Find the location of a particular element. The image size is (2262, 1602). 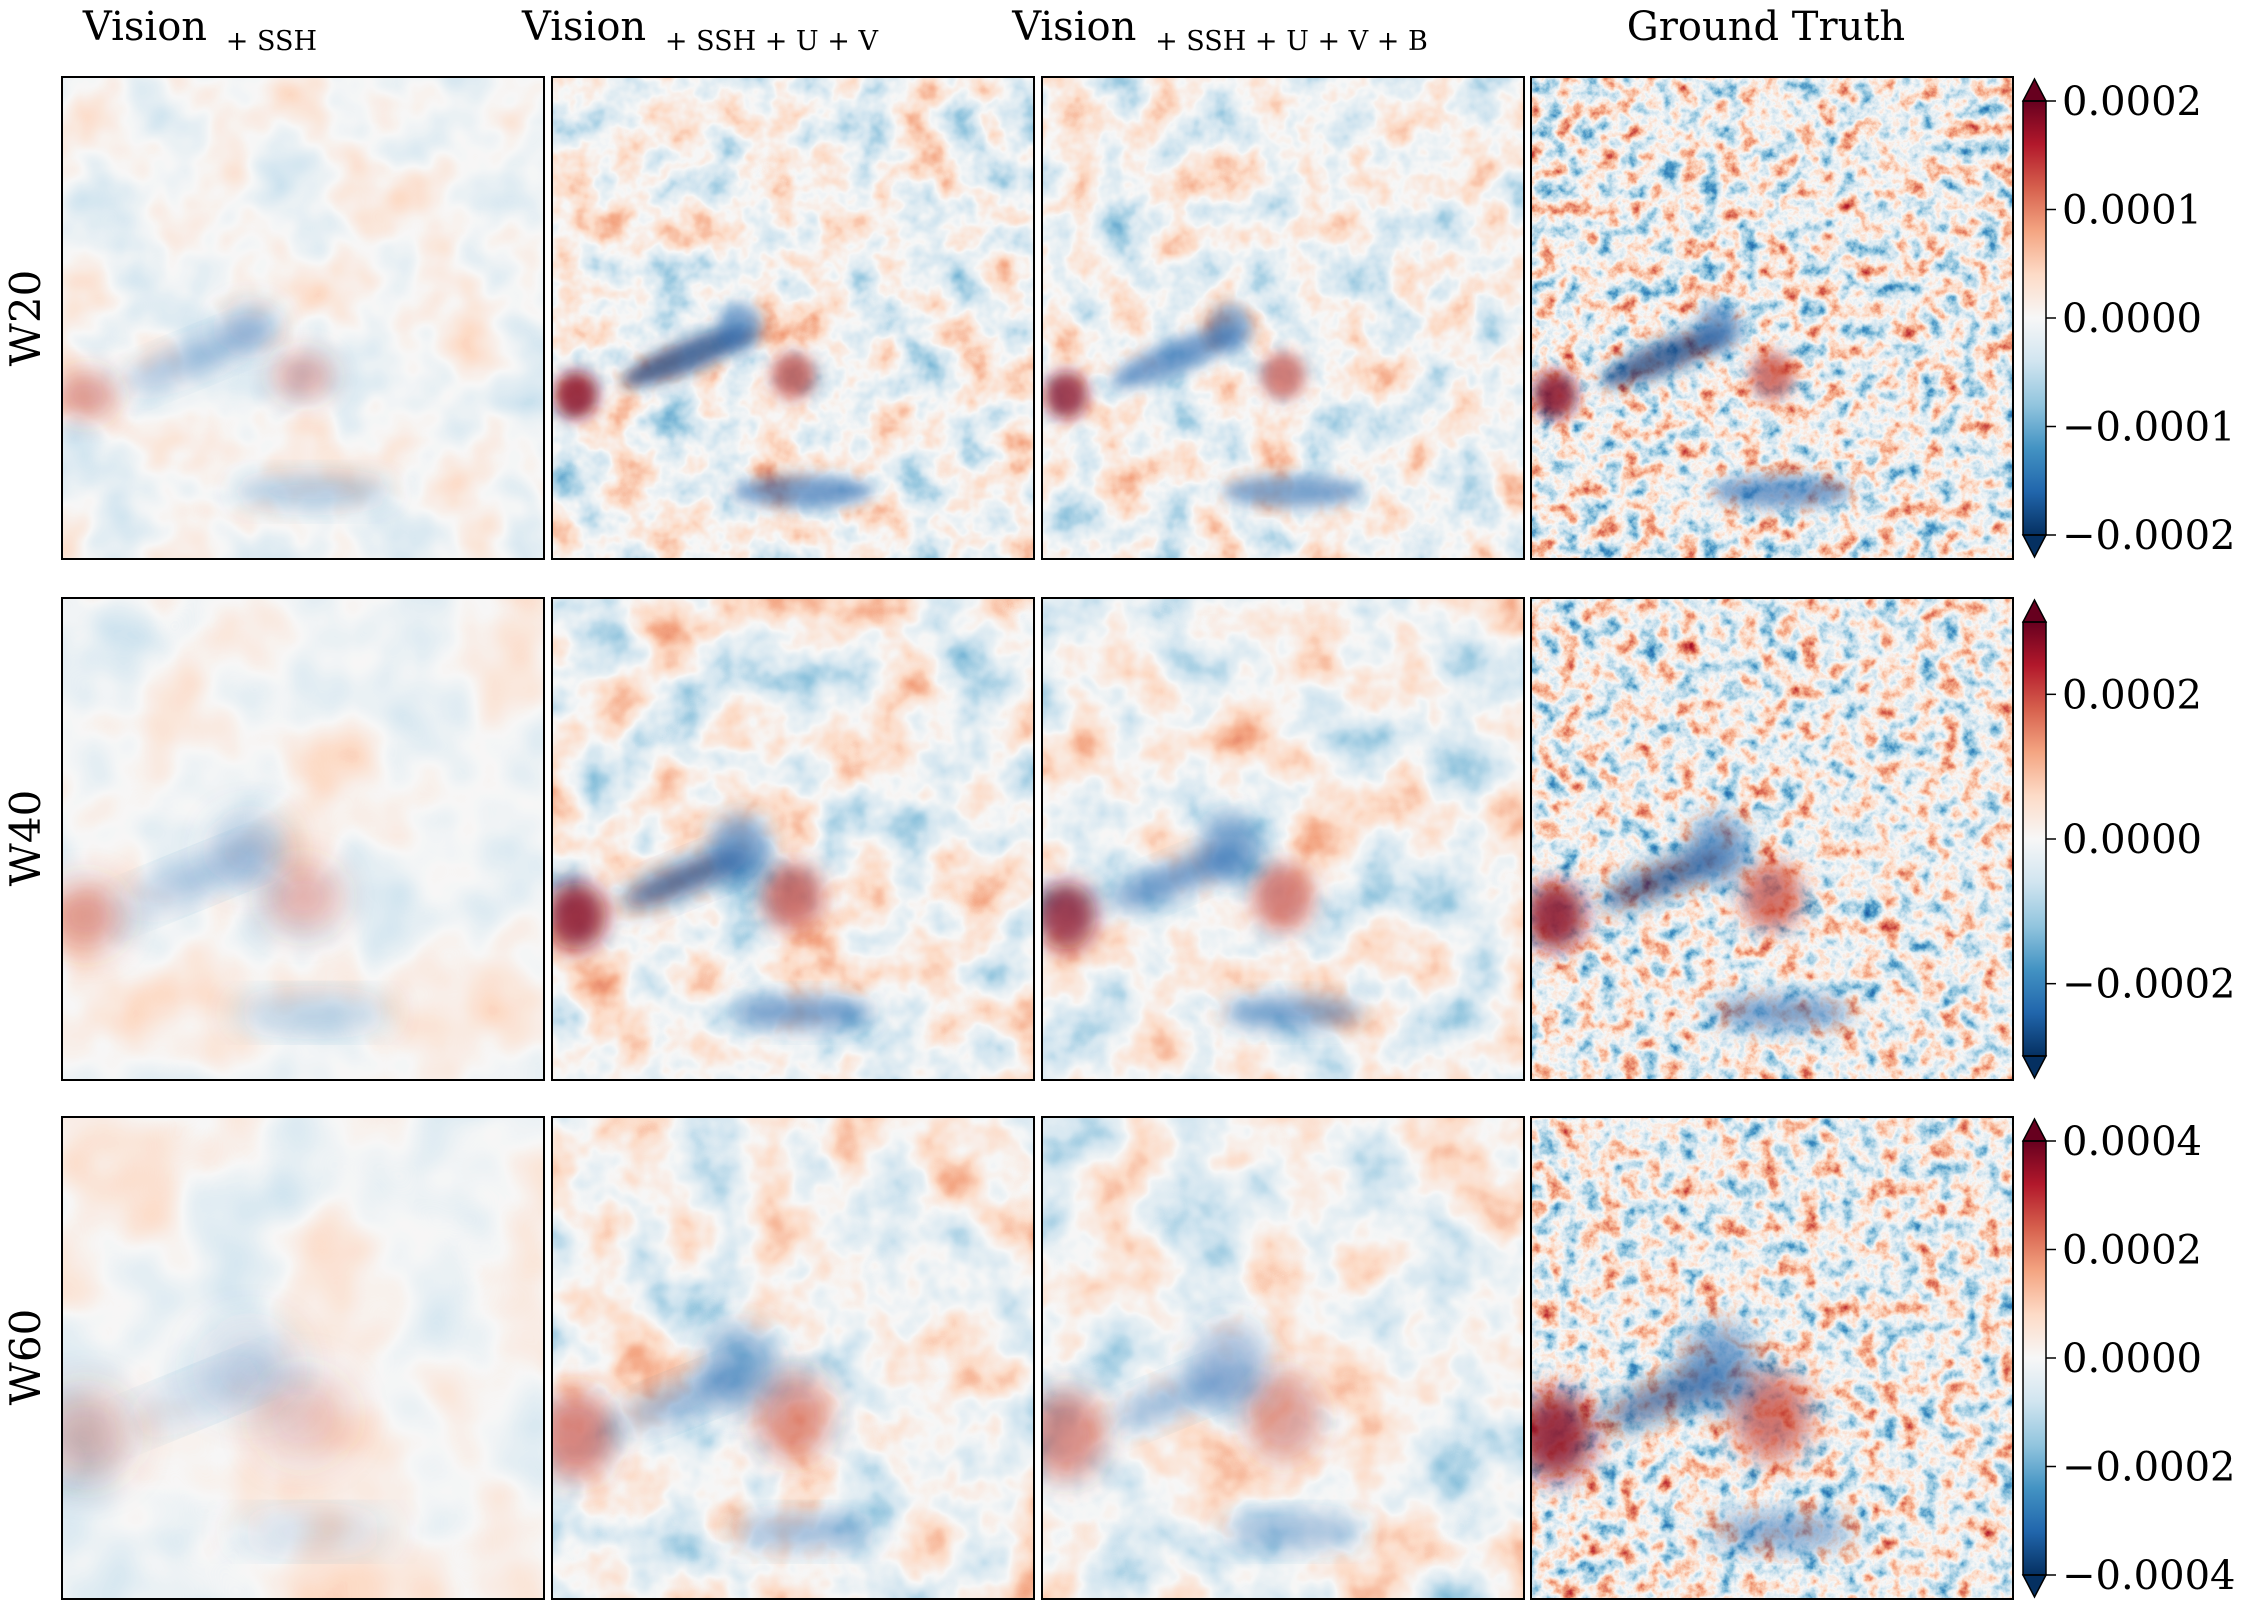

panel-r3-c3 is located at coordinates (1283, 1358).